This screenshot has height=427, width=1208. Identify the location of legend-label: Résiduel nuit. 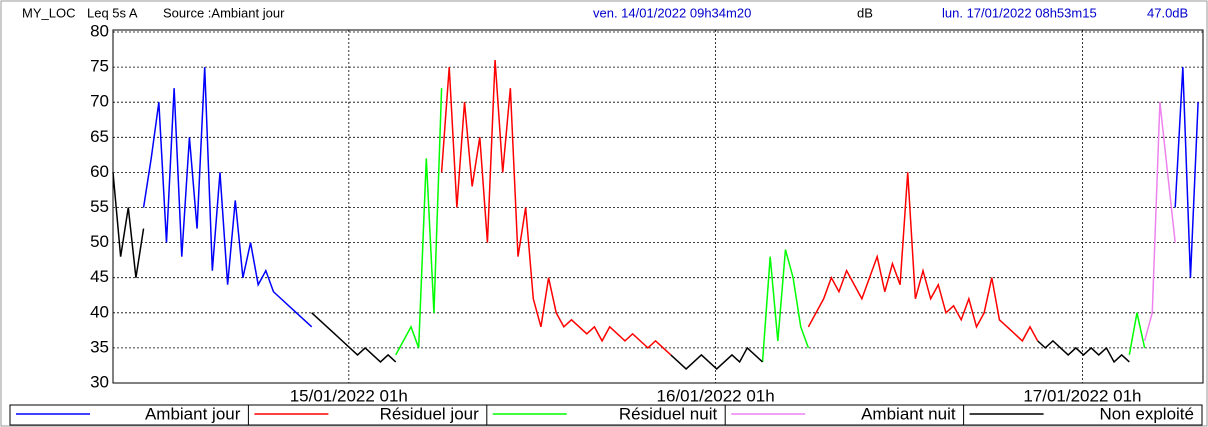
(668, 413).